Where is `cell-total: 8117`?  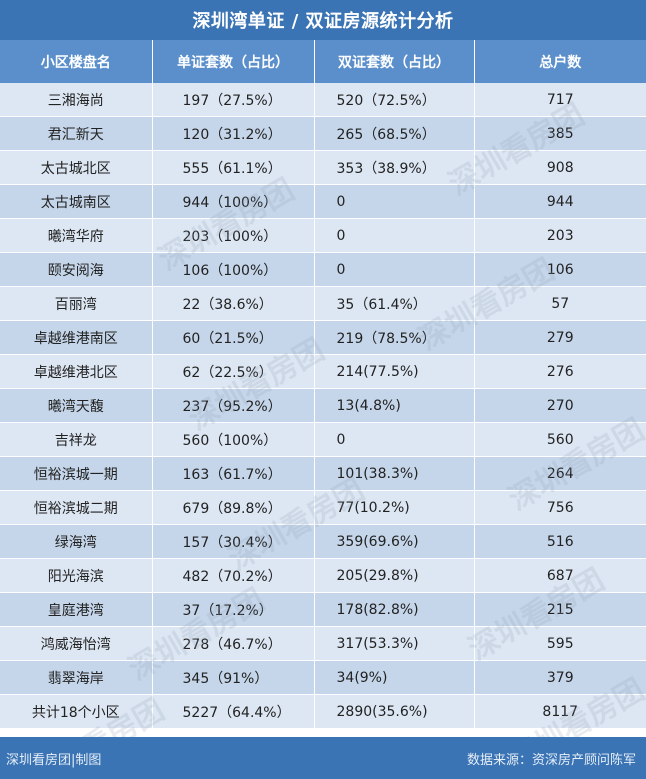 cell-total: 8117 is located at coordinates (560, 711).